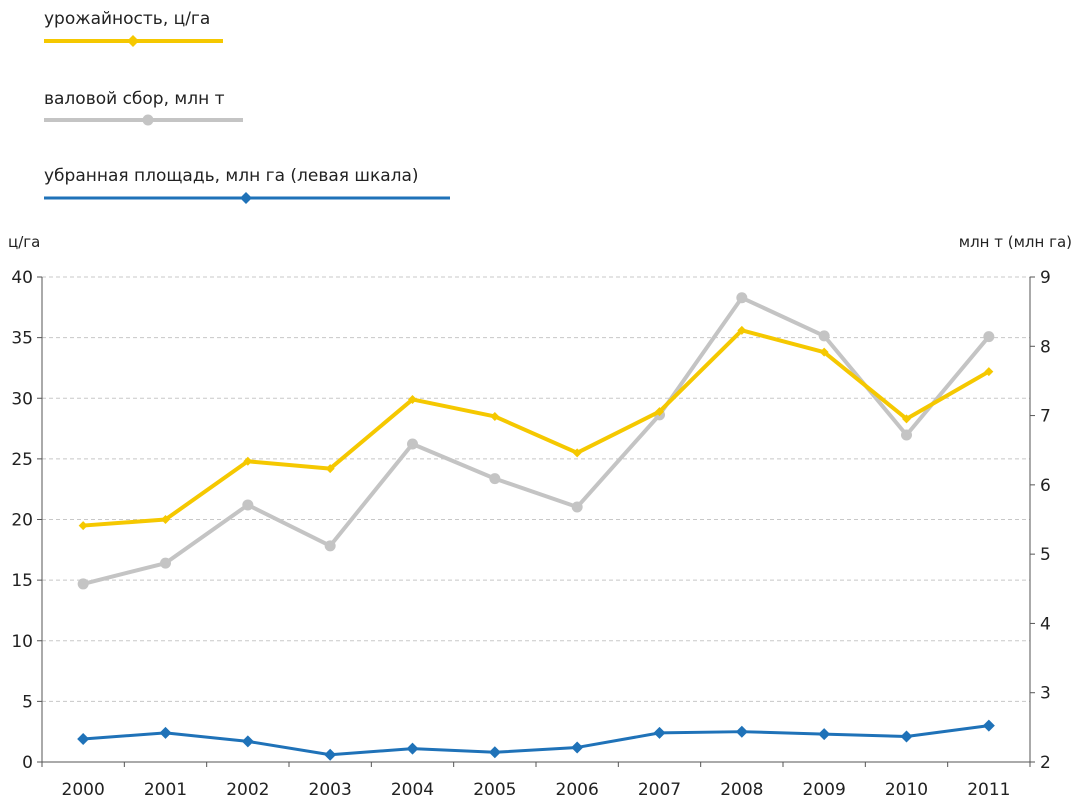  I want to click on x-tick-label: 2001, so click(165, 790).